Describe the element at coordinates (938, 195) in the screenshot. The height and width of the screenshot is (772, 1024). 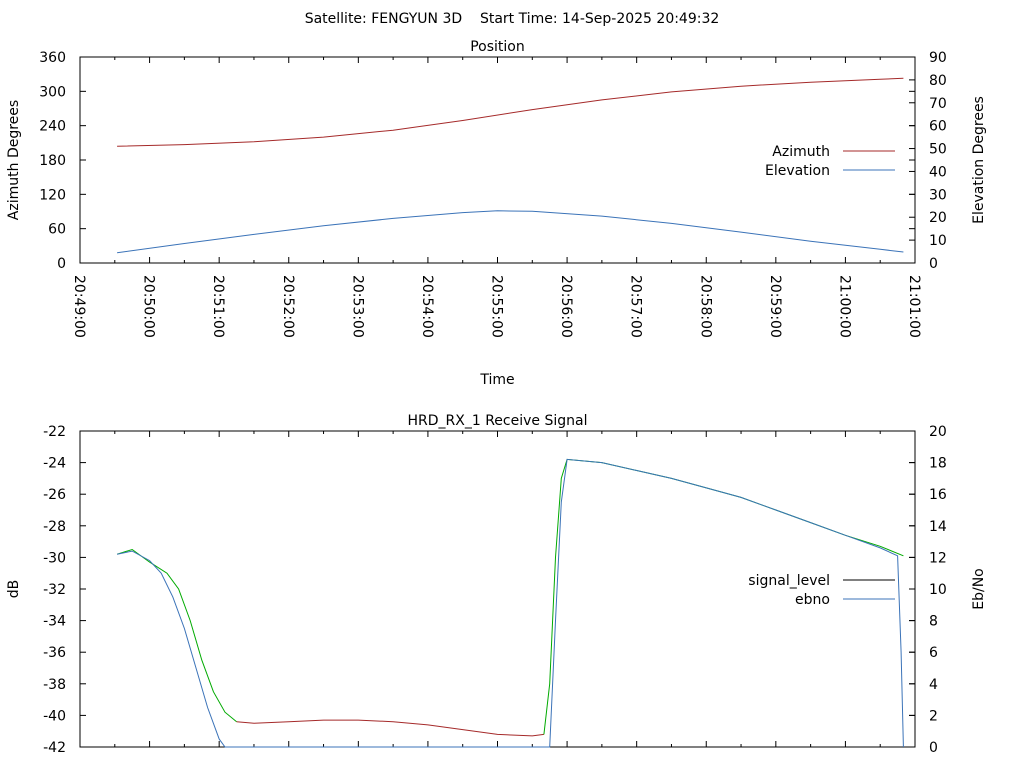
I see `y2-tick-label: 30` at that location.